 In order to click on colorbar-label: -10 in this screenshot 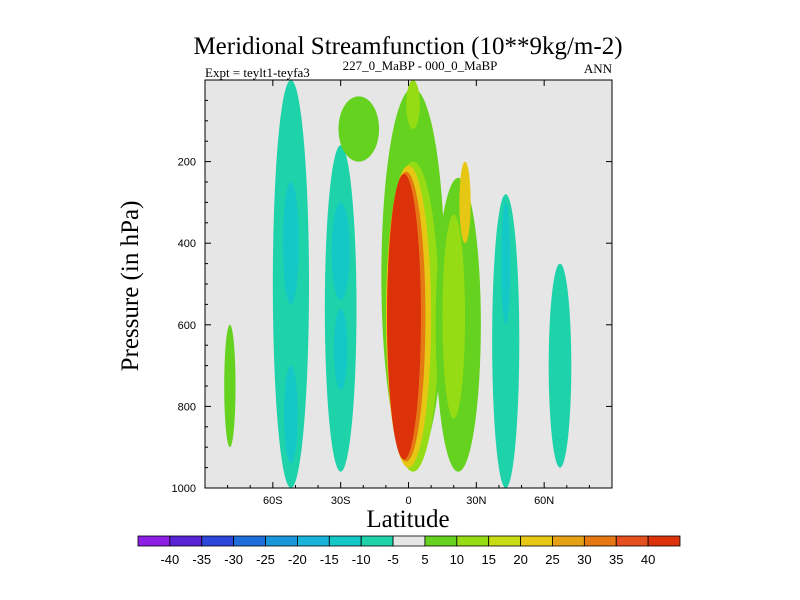, I will do `click(361, 559)`.